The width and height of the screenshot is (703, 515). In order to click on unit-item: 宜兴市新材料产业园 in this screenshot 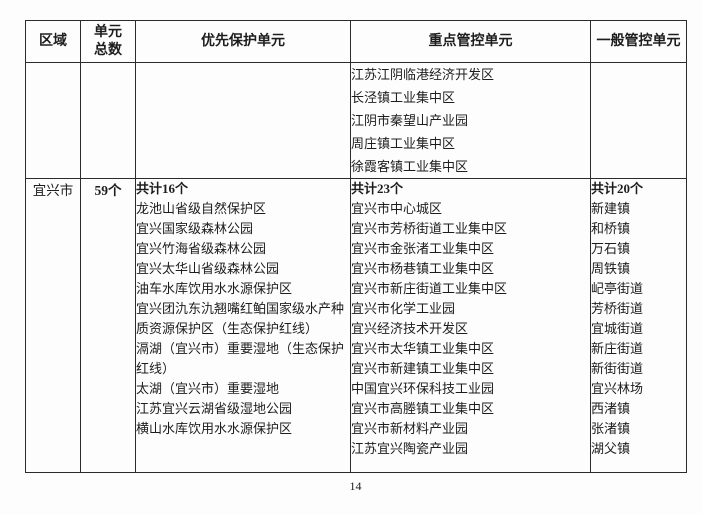, I will do `click(410, 428)`.